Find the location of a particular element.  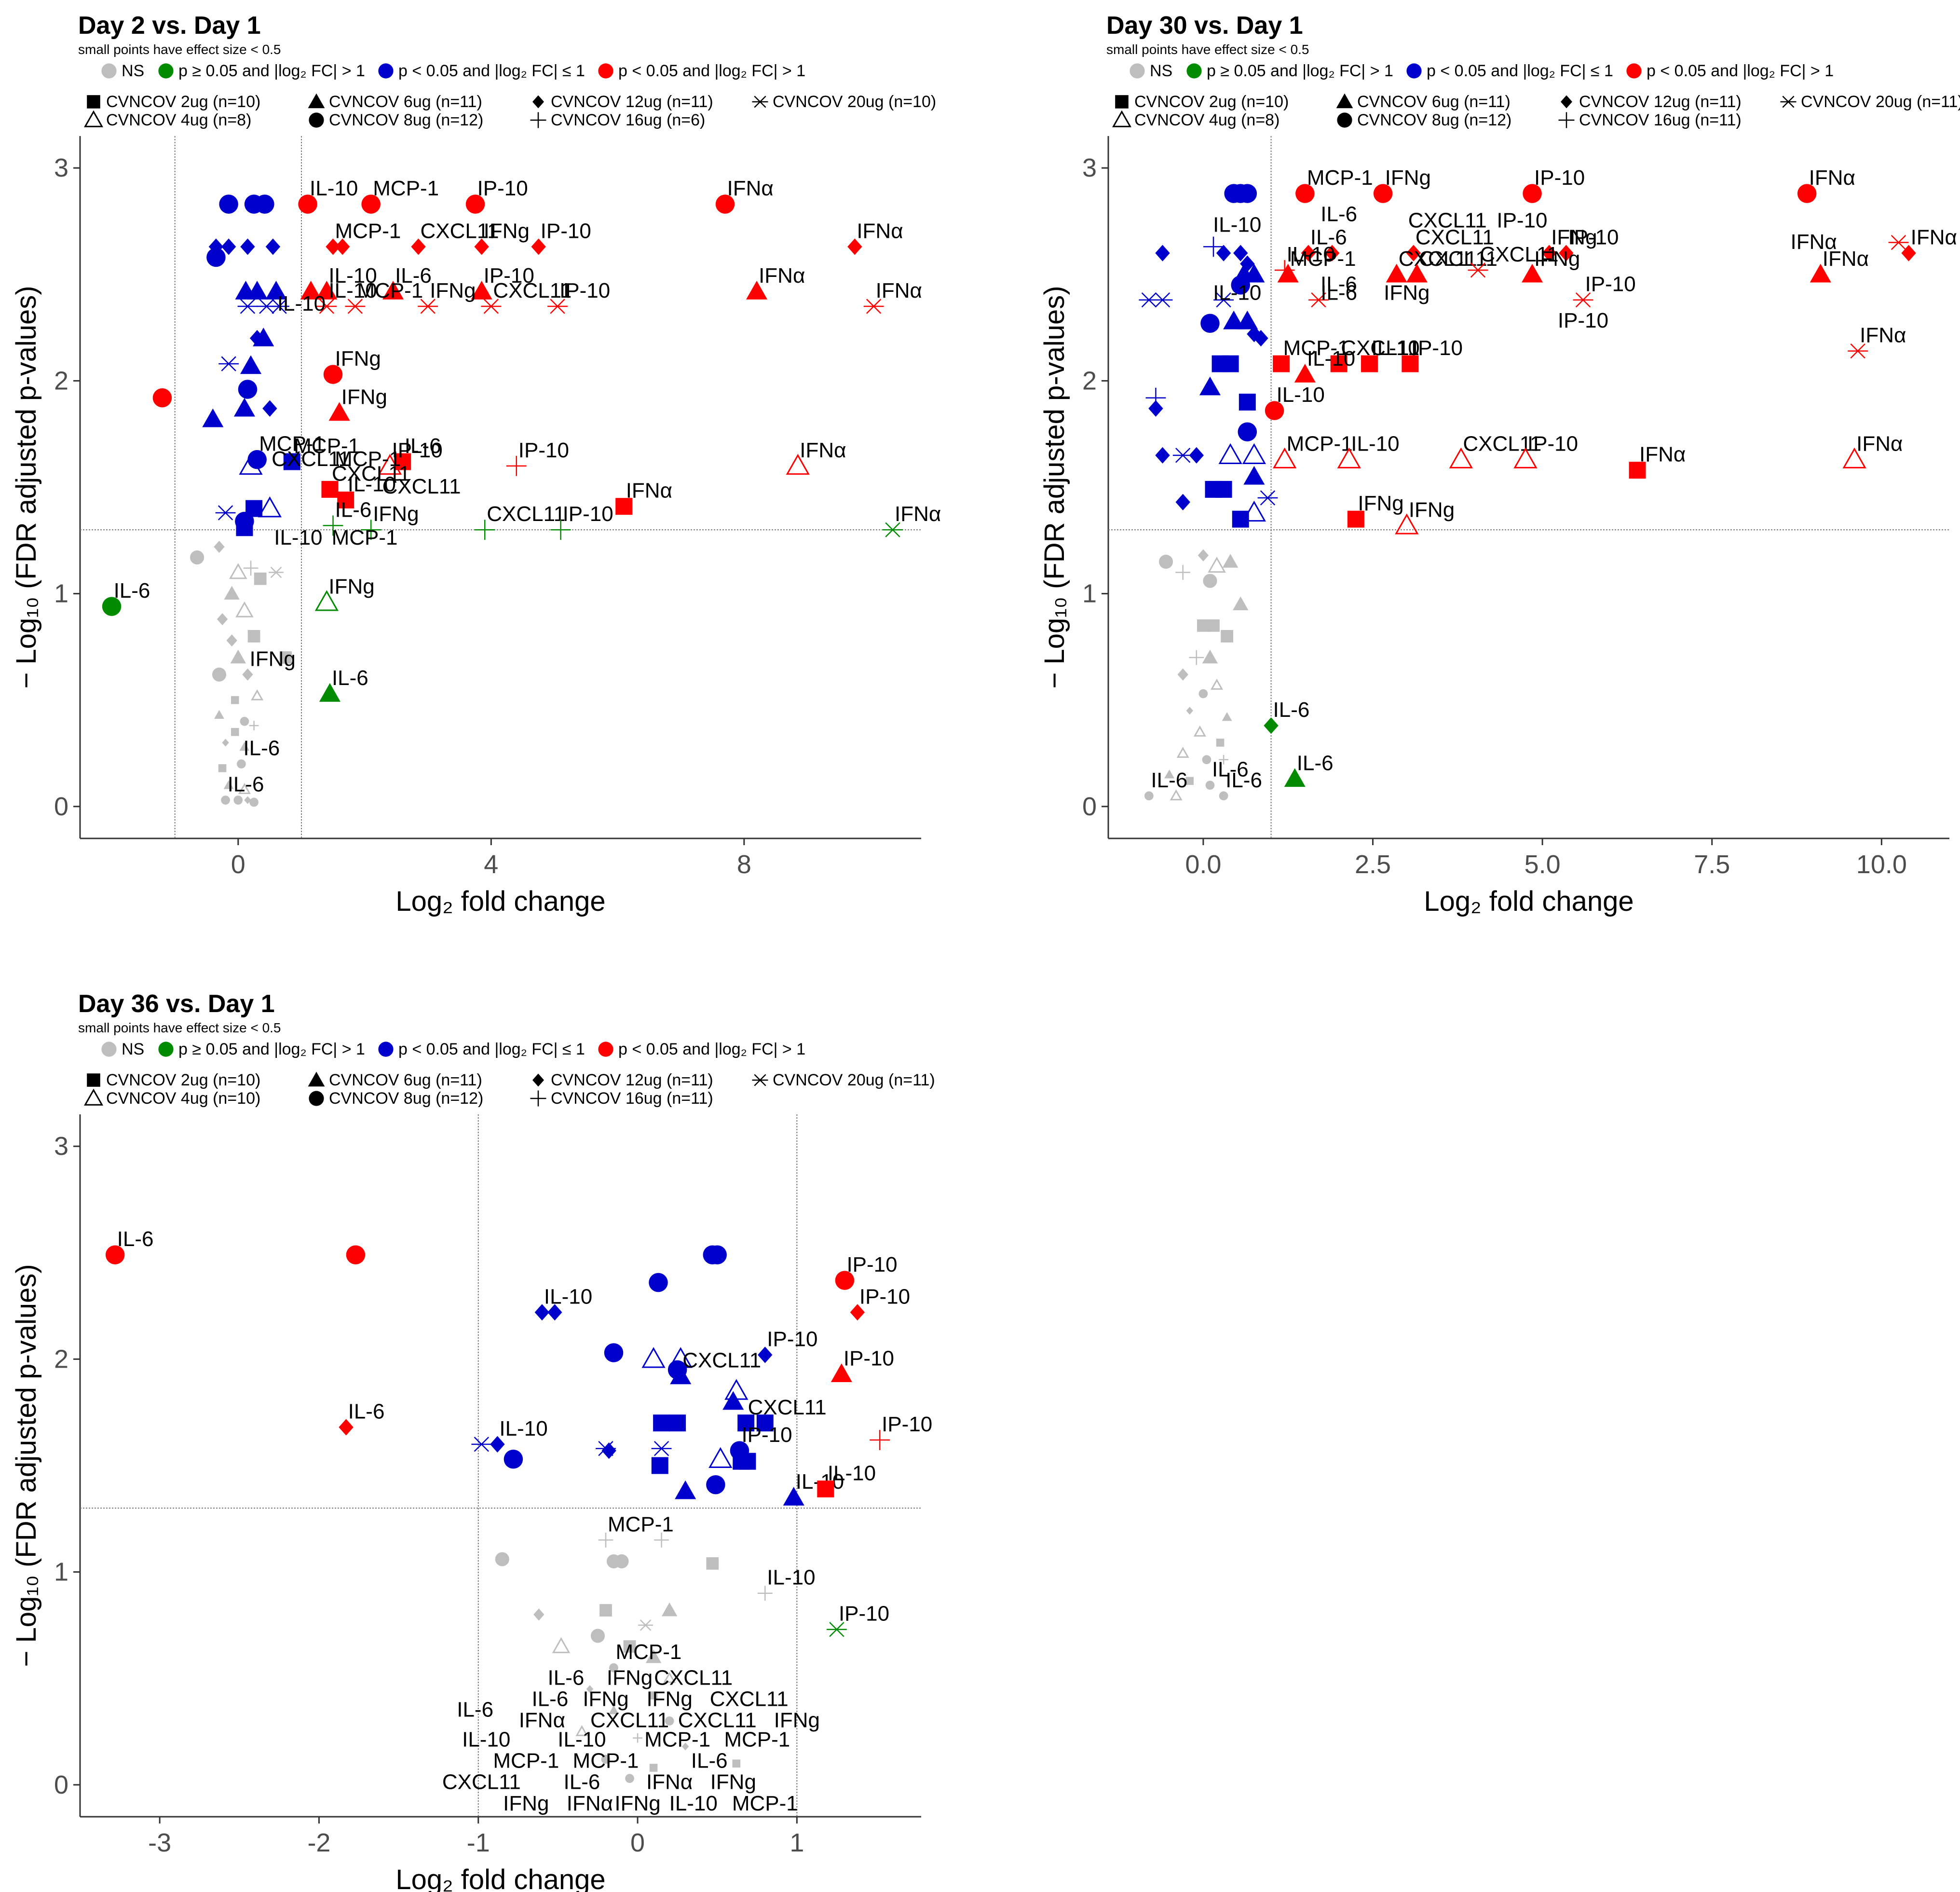

y-tick-label: 2 is located at coordinates (61, 1359).